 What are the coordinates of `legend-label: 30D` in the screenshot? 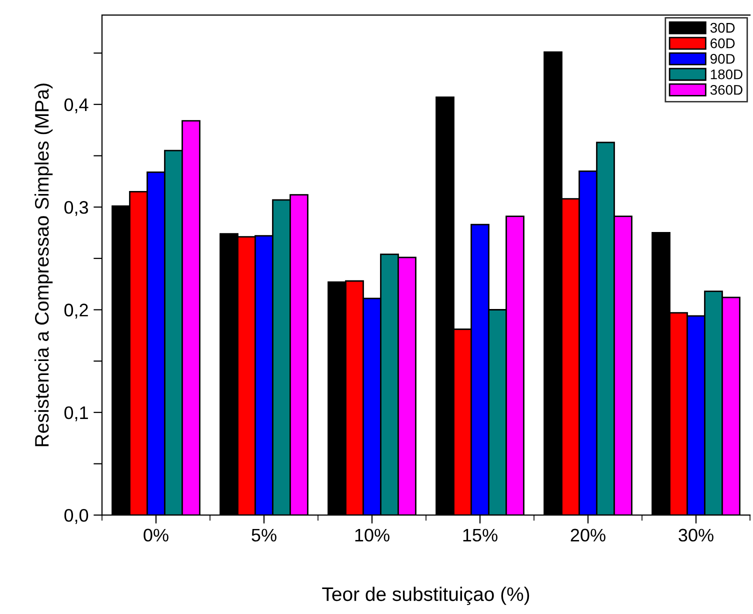 It's located at (722, 27).